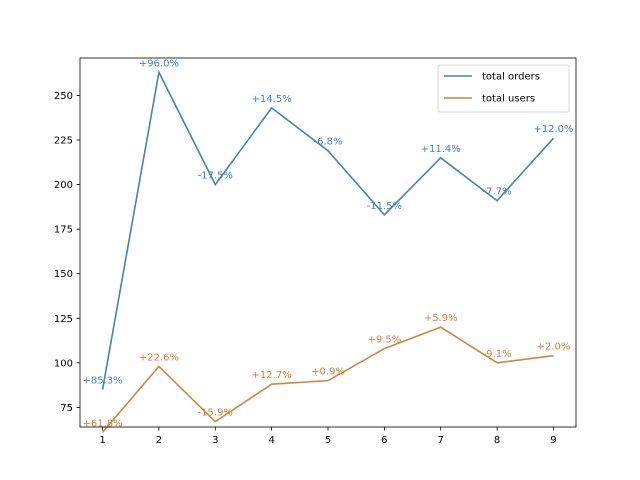 Image resolution: width=640 pixels, height=480 pixels. What do you see at coordinates (159, 357) in the screenshot?
I see `data-label-total-users: +22.6%` at bounding box center [159, 357].